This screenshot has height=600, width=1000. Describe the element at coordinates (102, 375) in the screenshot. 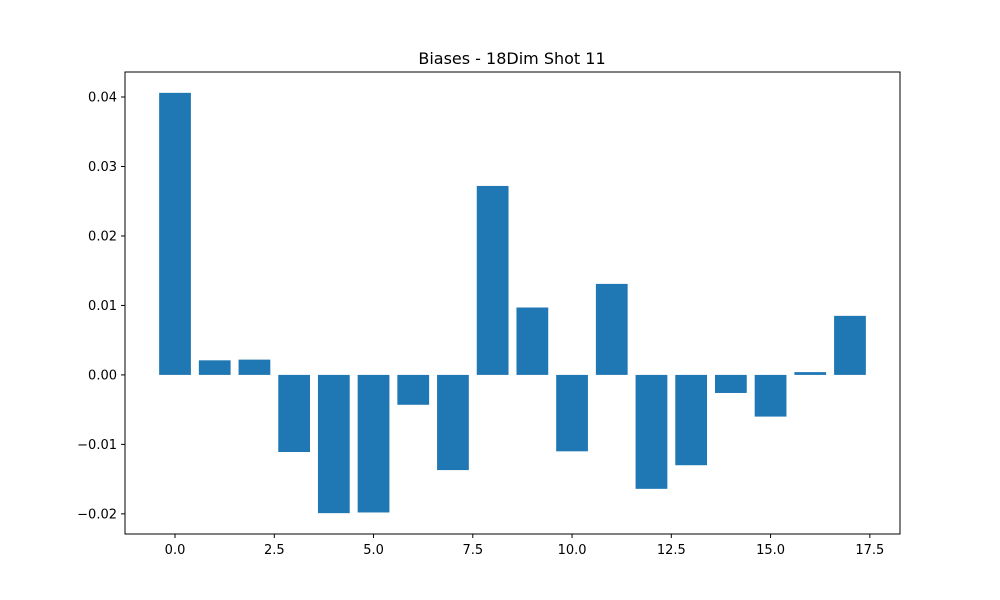

I see `y-tick-label: 0.00` at that location.